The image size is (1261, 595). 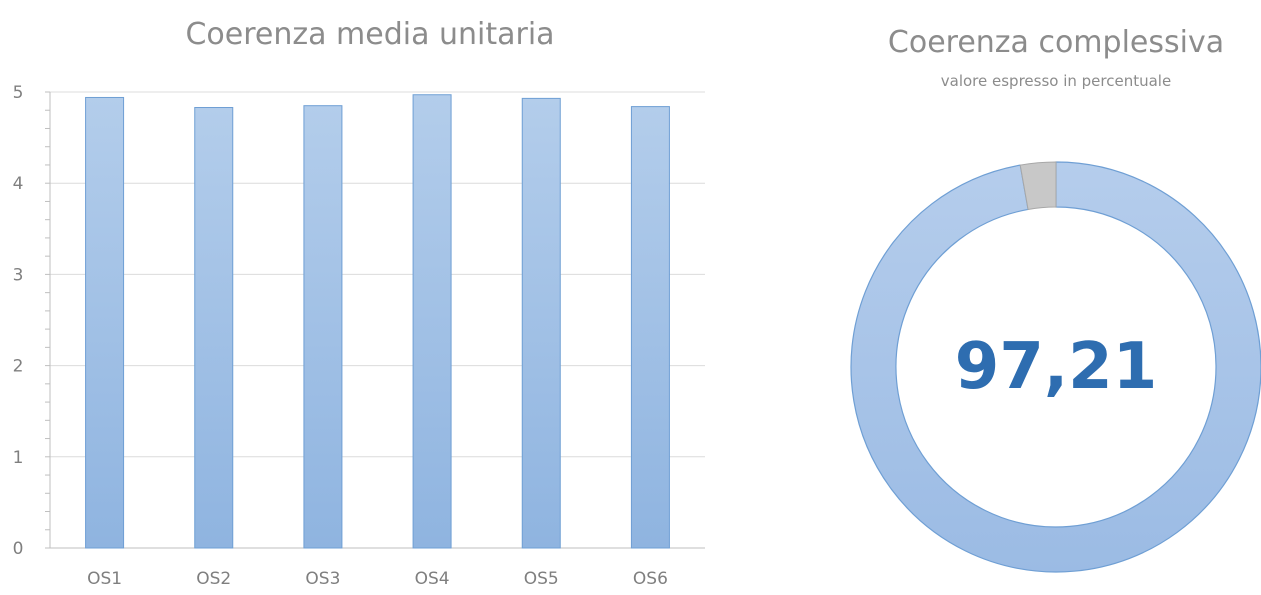 I want to click on bar-os5, so click(x=541, y=323).